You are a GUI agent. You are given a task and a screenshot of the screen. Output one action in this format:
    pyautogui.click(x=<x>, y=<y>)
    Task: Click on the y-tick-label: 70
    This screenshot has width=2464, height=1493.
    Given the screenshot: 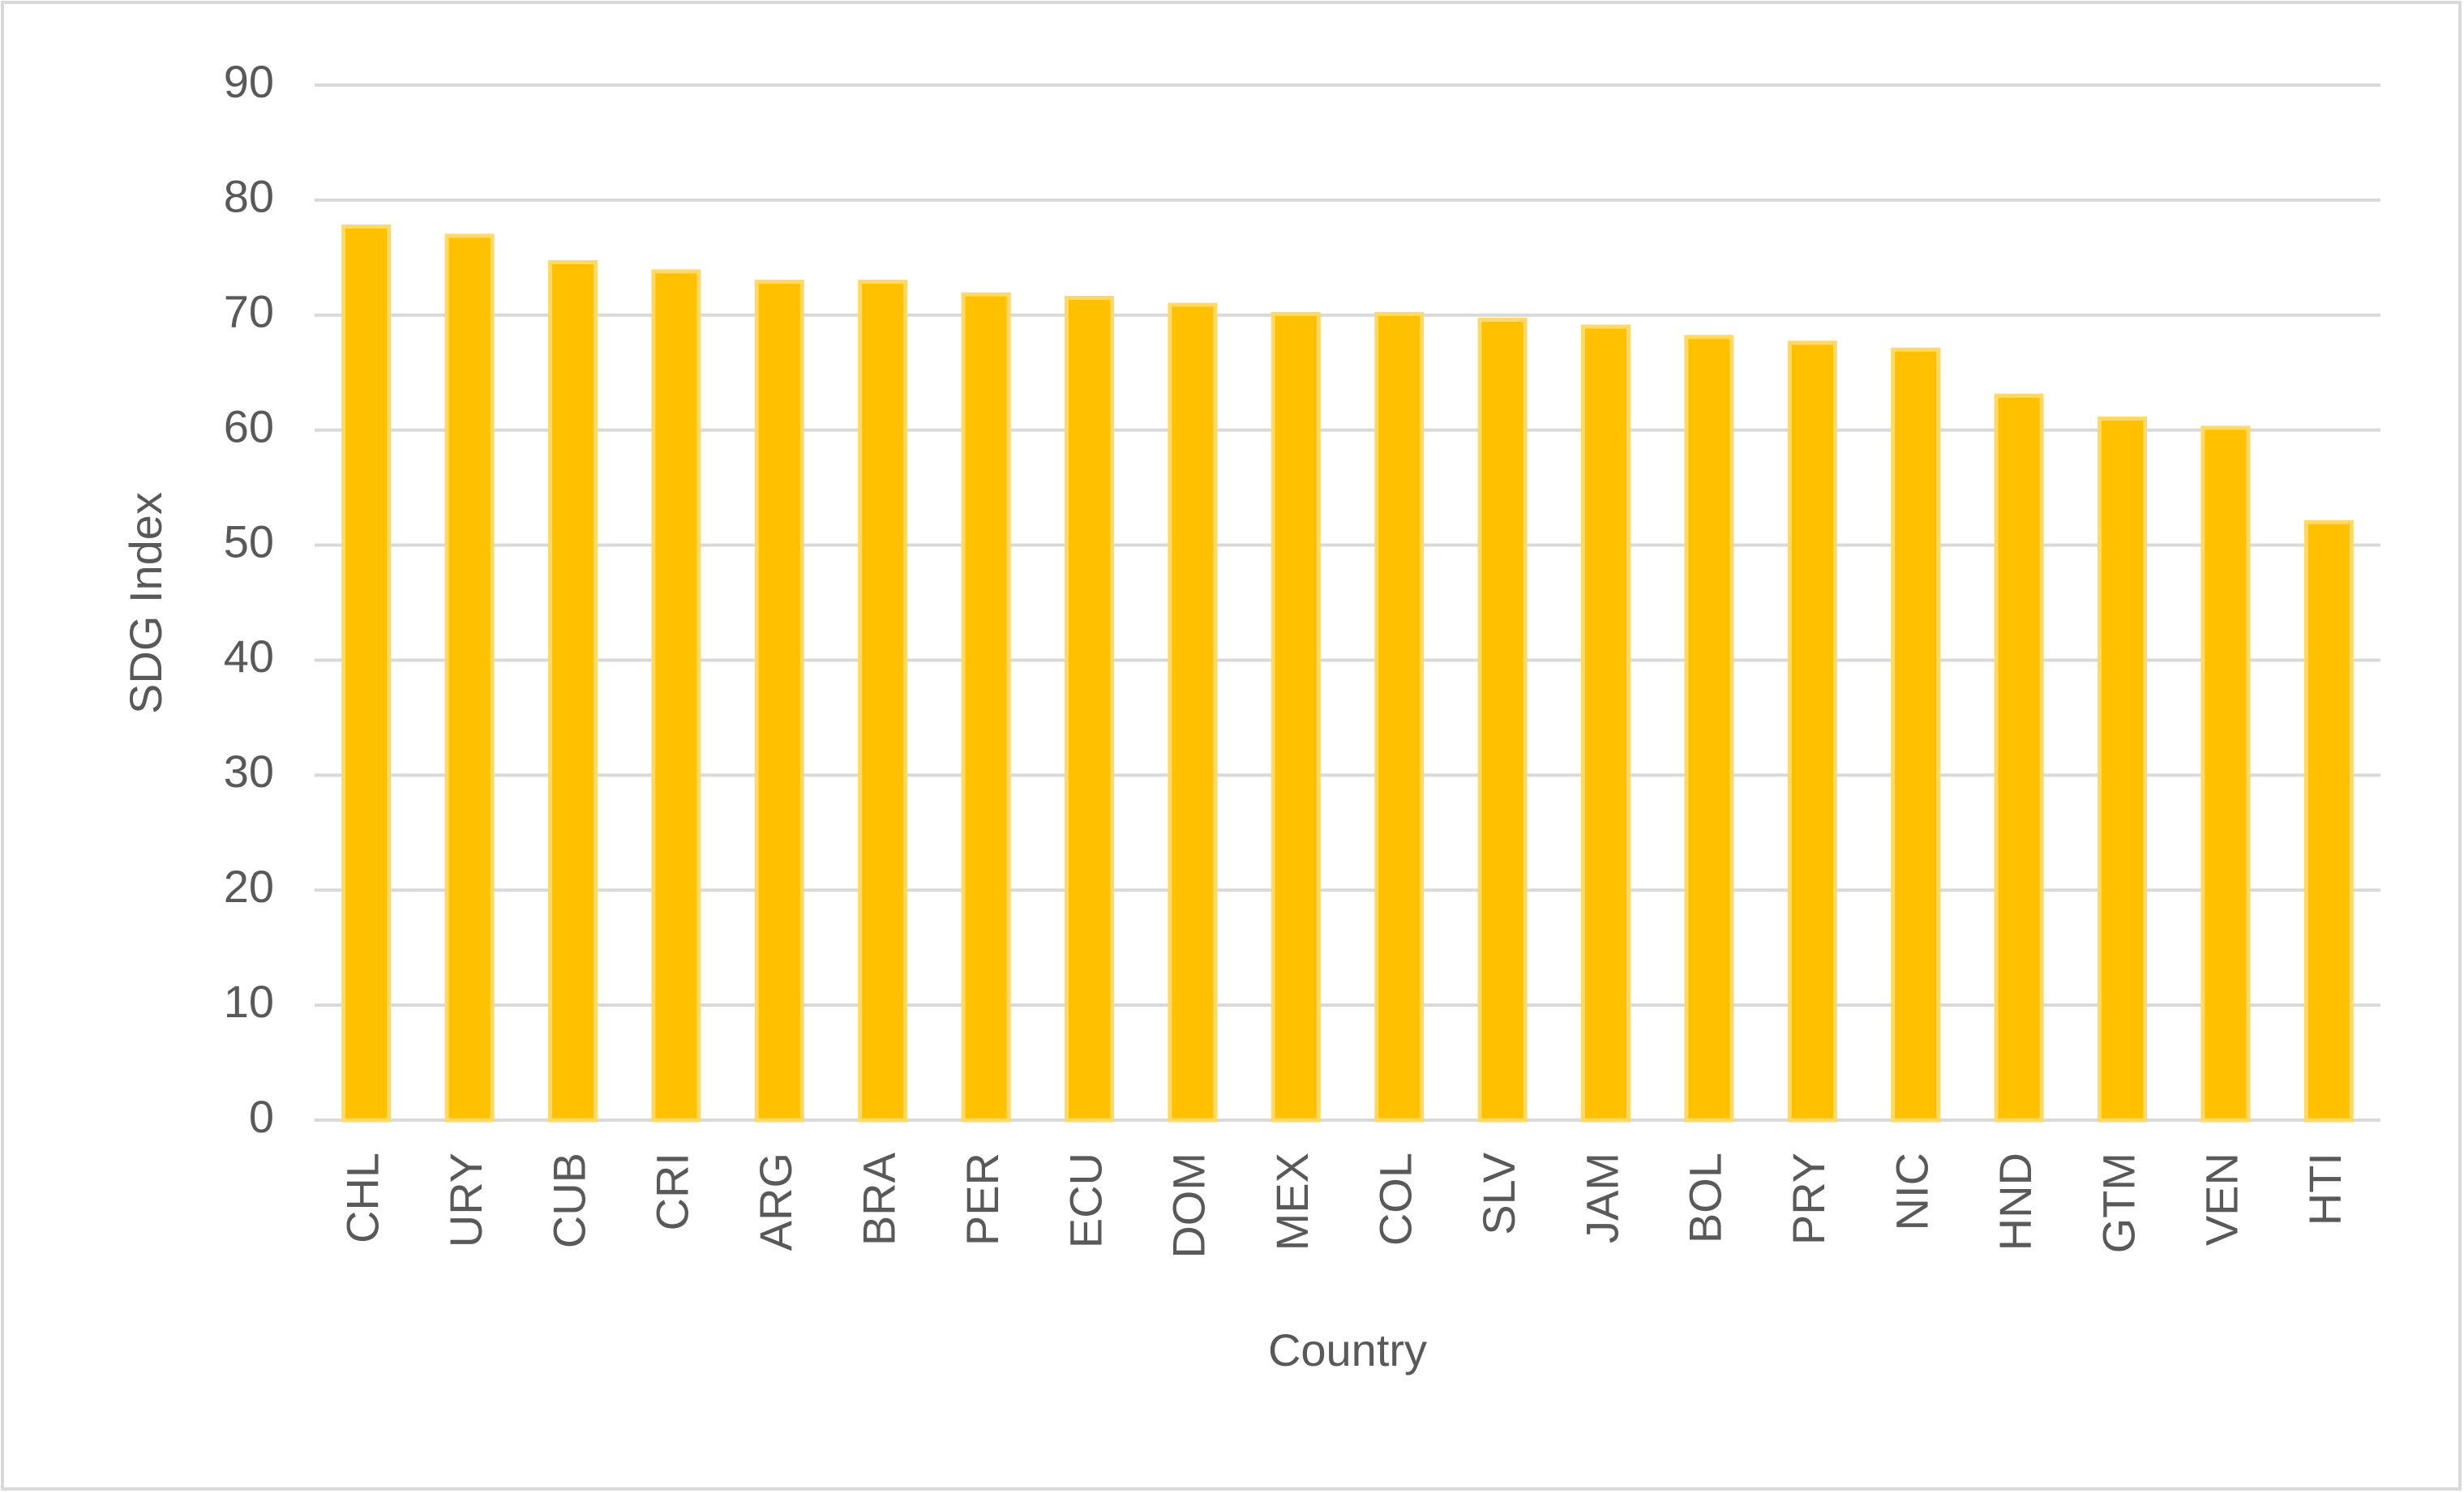 What is the action you would take?
    pyautogui.click(x=249, y=311)
    